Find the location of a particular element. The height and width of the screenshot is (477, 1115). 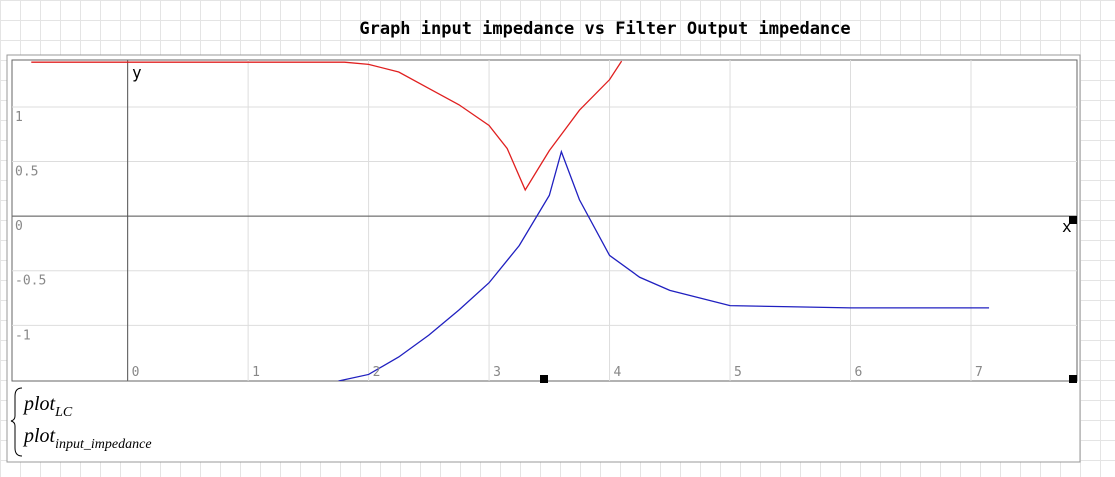

y-tick-label: 0 is located at coordinates (19, 226).